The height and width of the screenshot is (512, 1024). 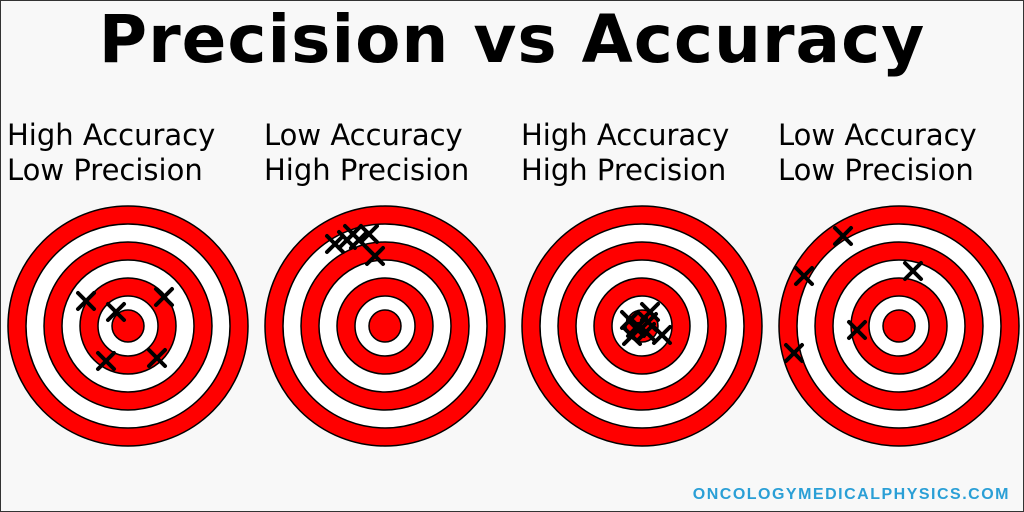 I want to click on target-3-precision: High Precision, so click(x=624, y=170).